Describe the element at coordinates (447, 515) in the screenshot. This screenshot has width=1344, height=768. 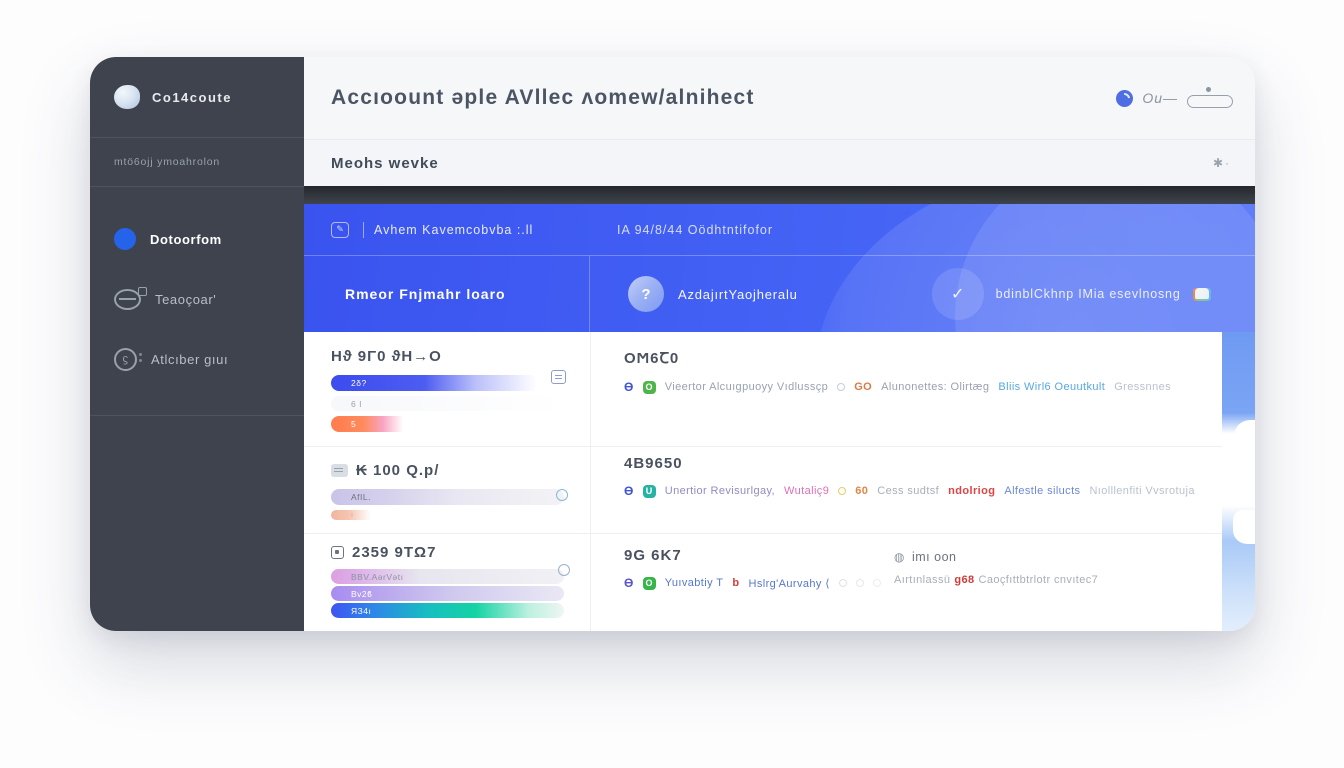
I see `progress-bar: ı` at that location.